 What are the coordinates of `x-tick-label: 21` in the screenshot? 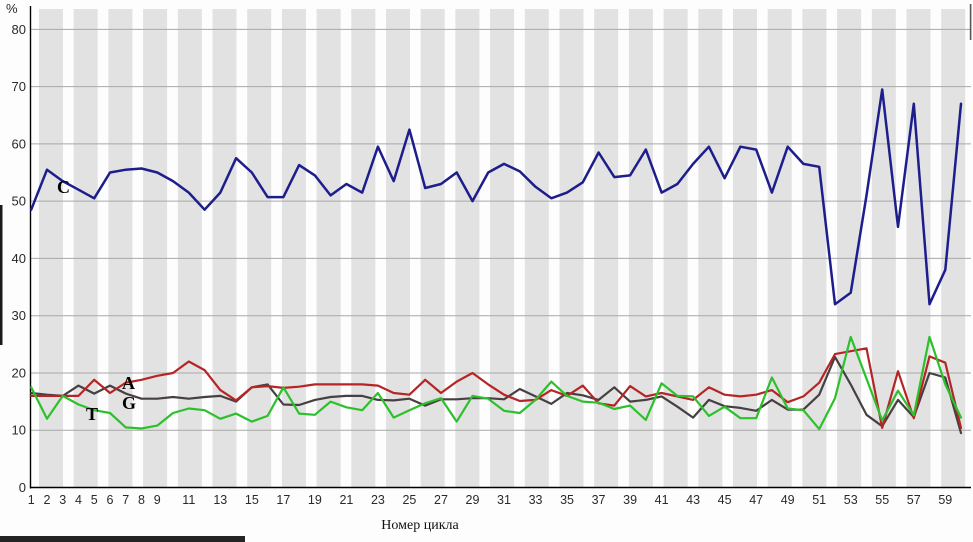 It's located at (346, 500).